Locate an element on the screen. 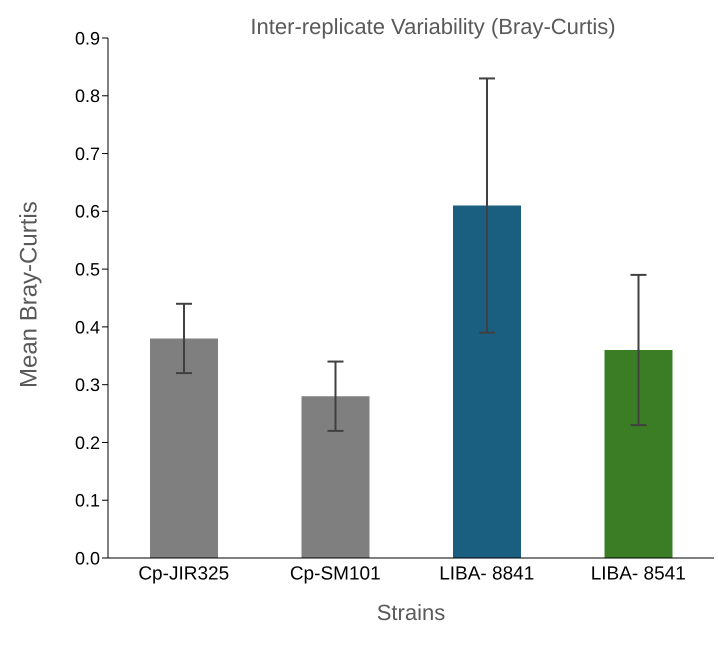 This screenshot has width=718, height=656. y-axis-title: Mean Bray-Curtis is located at coordinates (29, 294).